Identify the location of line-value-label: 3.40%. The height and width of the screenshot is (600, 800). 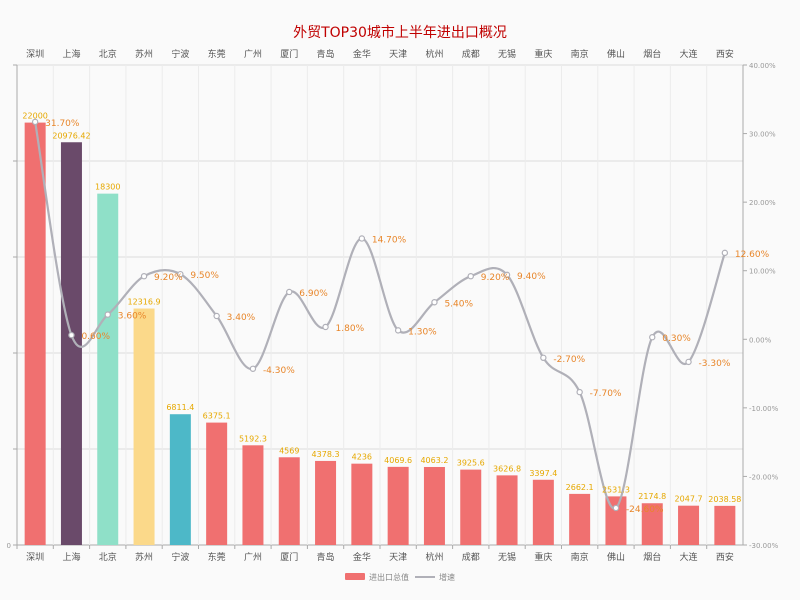
(241, 318).